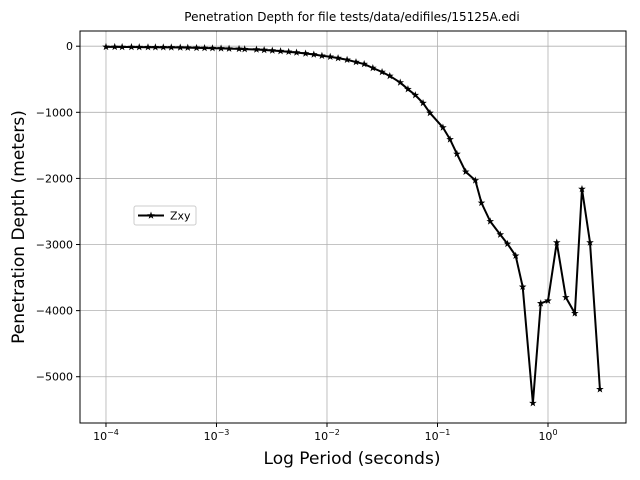 This screenshot has width=640, height=480. I want to click on x-tick-label: 10⁻³, so click(217, 435).